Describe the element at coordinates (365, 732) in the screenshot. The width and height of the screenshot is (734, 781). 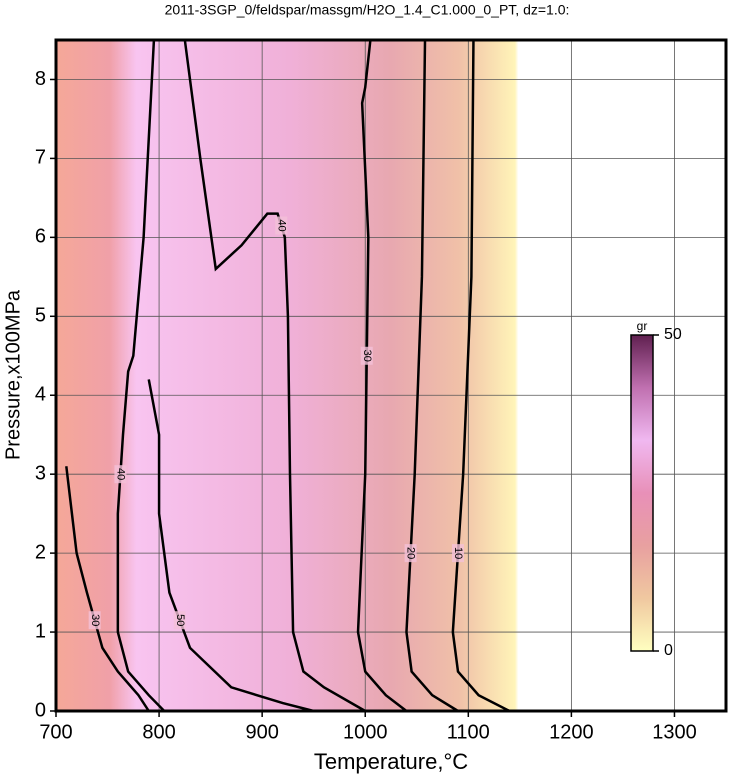
I see `x-tick-label: 1000` at that location.